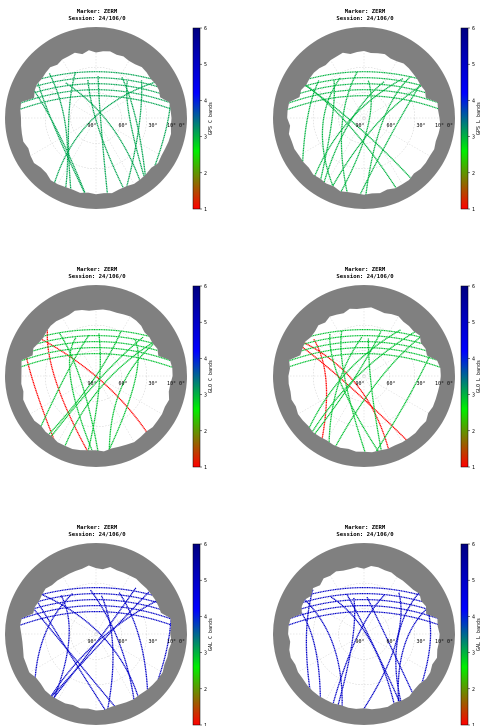 The width and height of the screenshot is (490, 726). I want to click on colorbar-label: GPS L bands, so click(479, 118).